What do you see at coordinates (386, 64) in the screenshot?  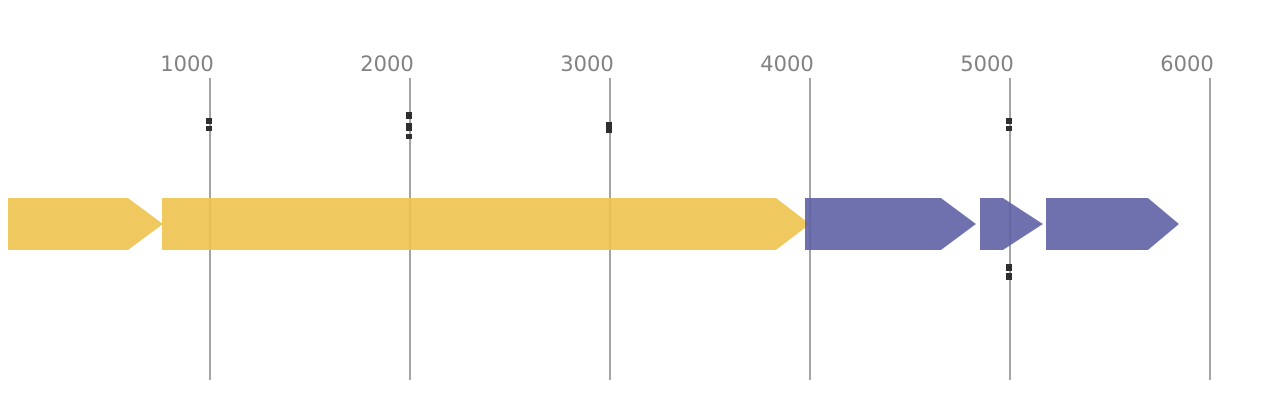 I see `axis-tick-label-2000: 2000` at bounding box center [386, 64].